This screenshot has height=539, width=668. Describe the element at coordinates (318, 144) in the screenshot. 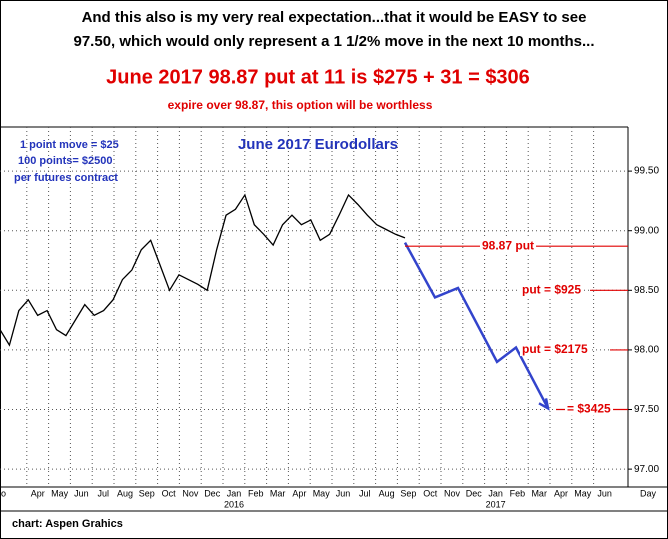

I see `chart-title: June 2017 Eurodollars` at that location.